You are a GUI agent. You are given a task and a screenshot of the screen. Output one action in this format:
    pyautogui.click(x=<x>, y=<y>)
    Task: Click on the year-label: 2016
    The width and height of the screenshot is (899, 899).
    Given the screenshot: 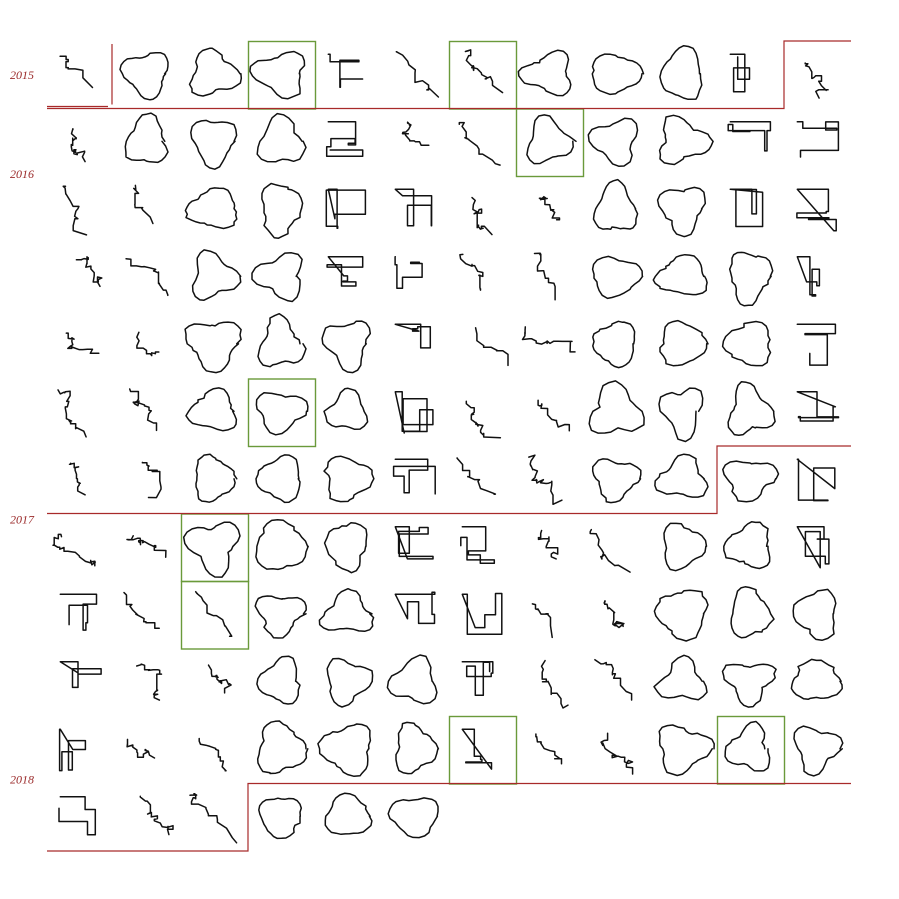 What is the action you would take?
    pyautogui.click(x=22, y=174)
    